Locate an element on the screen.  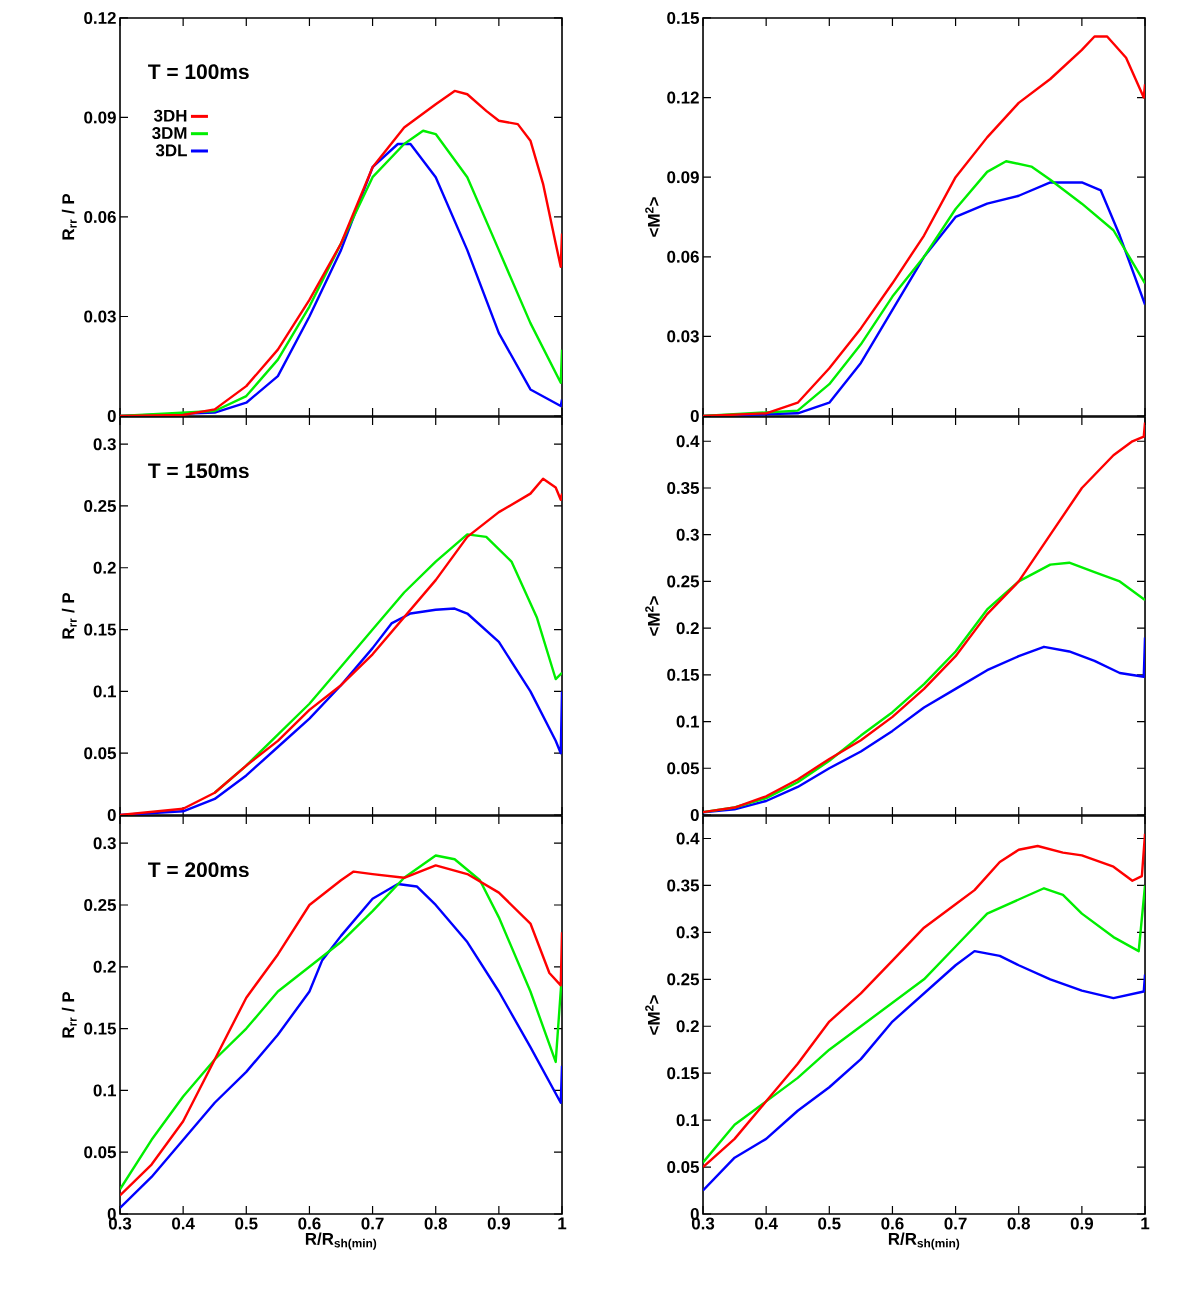
annotation: T = 200ms is located at coordinates (198, 870).